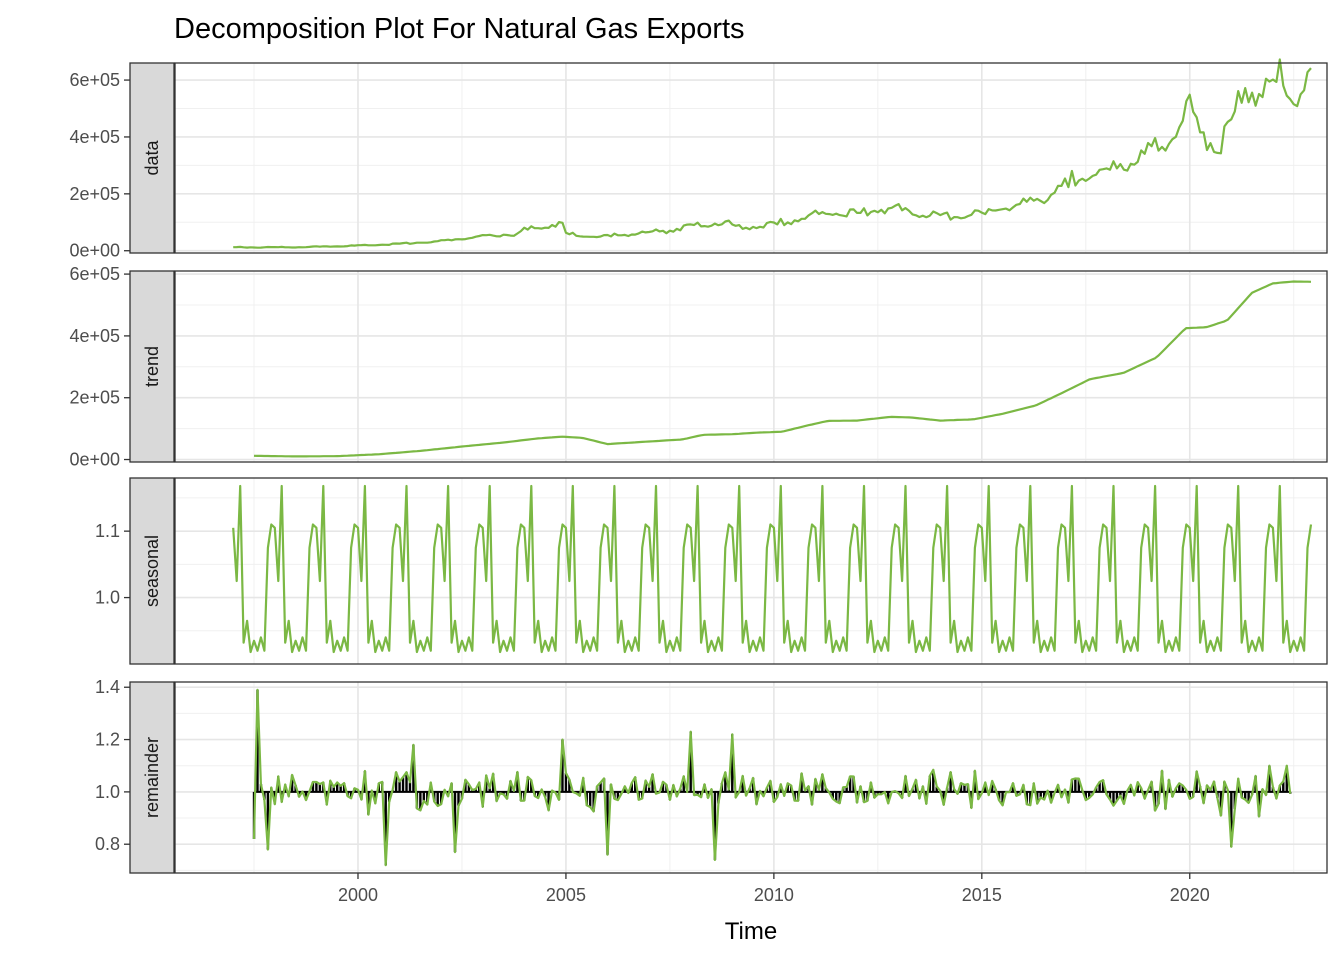 This screenshot has height=960, width=1344. Describe the element at coordinates (1190, 895) in the screenshot. I see `x-tick-label: 2020` at that location.